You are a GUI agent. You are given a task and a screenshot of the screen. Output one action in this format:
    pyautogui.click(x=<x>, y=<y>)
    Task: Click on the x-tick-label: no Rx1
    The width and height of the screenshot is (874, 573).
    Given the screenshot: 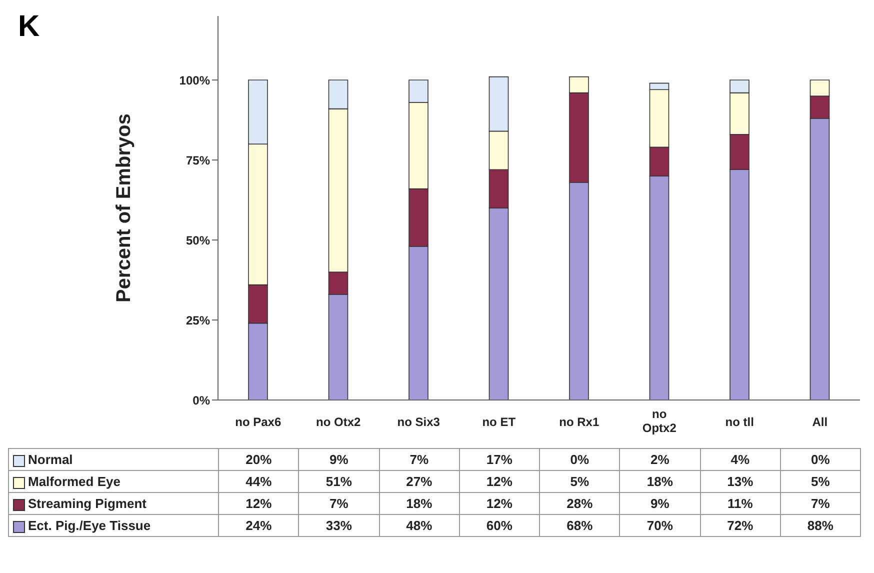 What is the action you would take?
    pyautogui.click(x=579, y=422)
    